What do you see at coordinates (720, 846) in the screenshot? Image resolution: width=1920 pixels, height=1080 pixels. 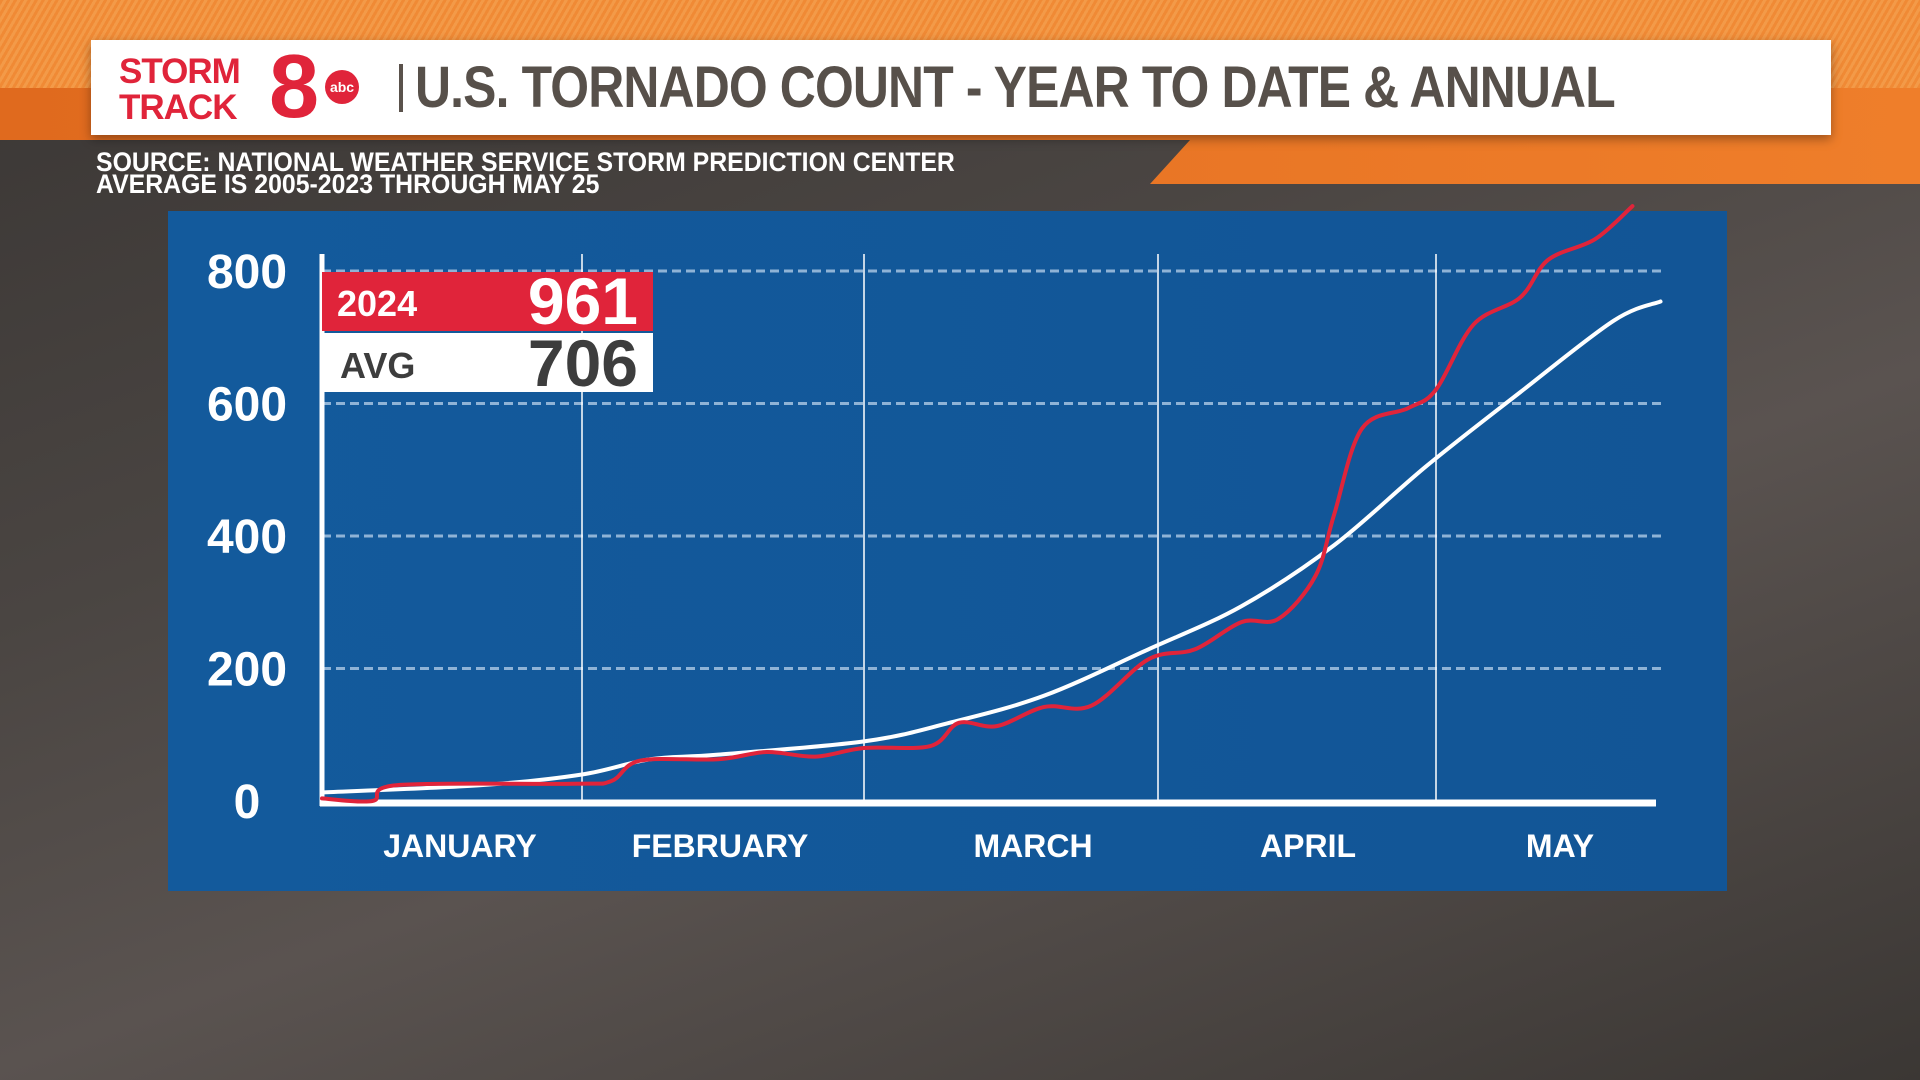 I see `x-tick-label: FEBRUARY` at bounding box center [720, 846].